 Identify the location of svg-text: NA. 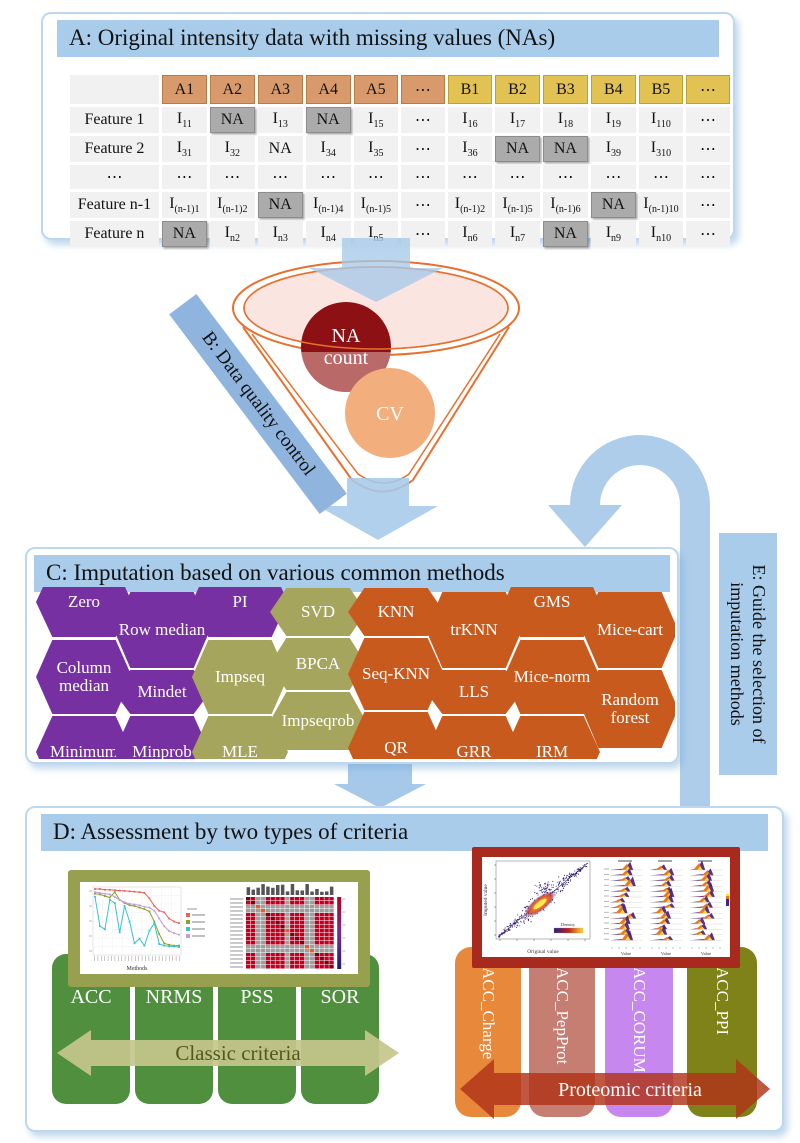
(346, 336).